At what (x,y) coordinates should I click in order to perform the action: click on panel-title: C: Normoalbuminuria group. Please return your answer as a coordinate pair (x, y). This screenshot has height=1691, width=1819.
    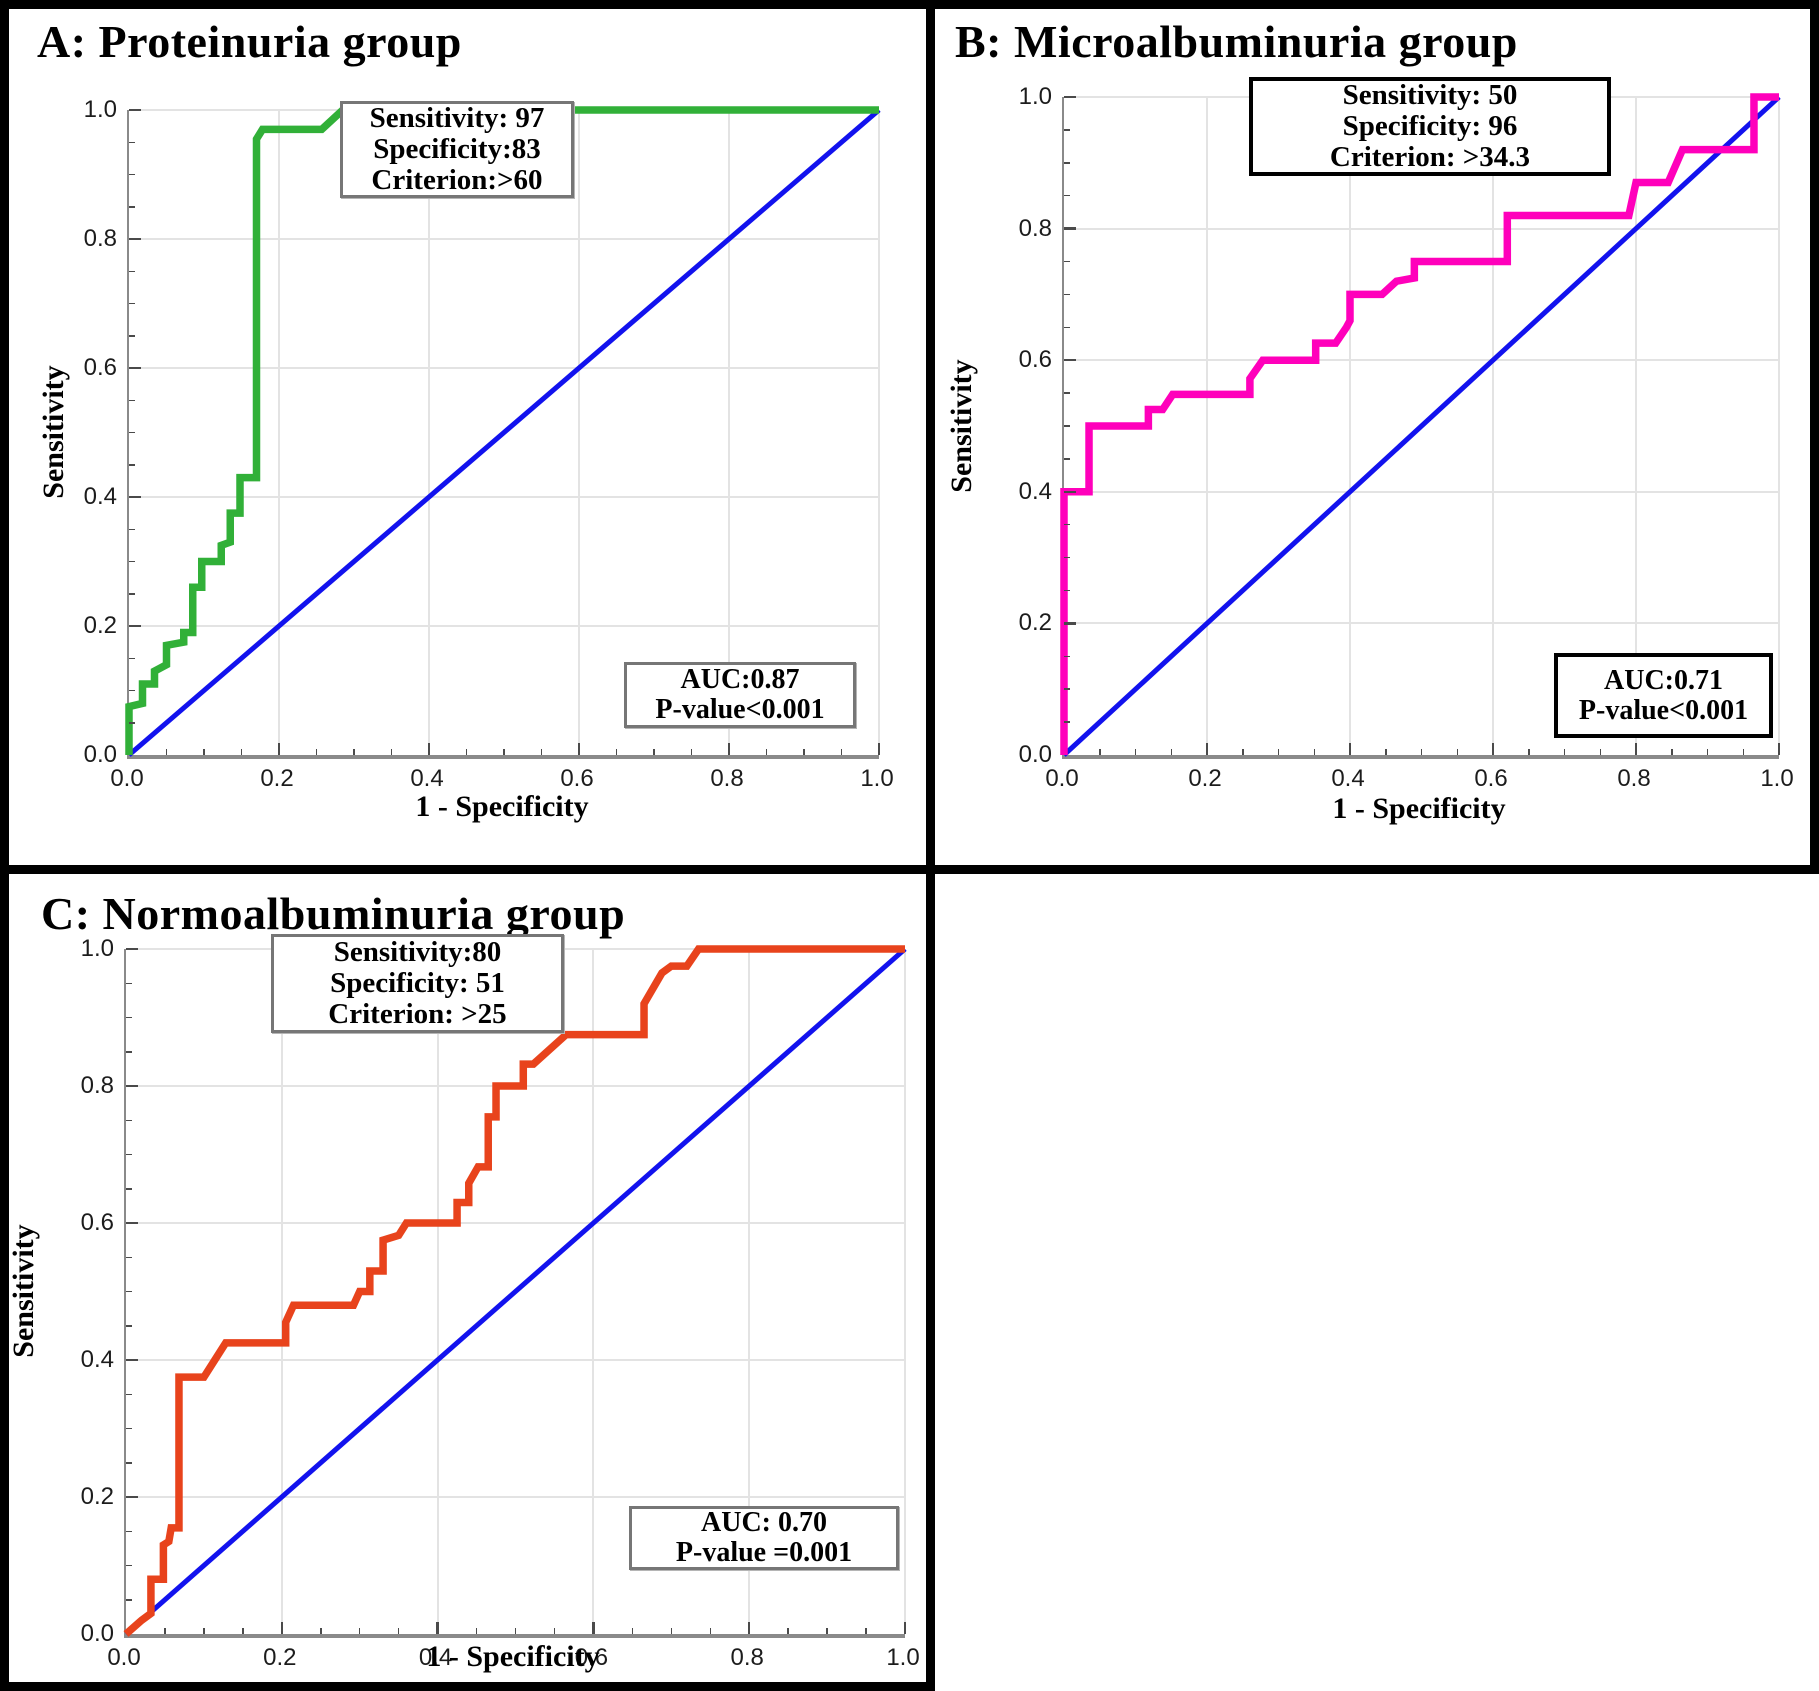
    Looking at the image, I should click on (333, 913).